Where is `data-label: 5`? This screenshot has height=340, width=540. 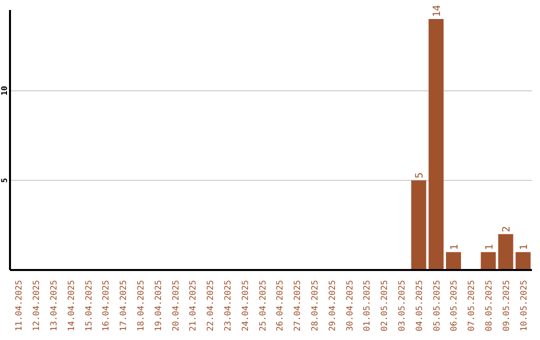
data-label: 5 is located at coordinates (420, 175).